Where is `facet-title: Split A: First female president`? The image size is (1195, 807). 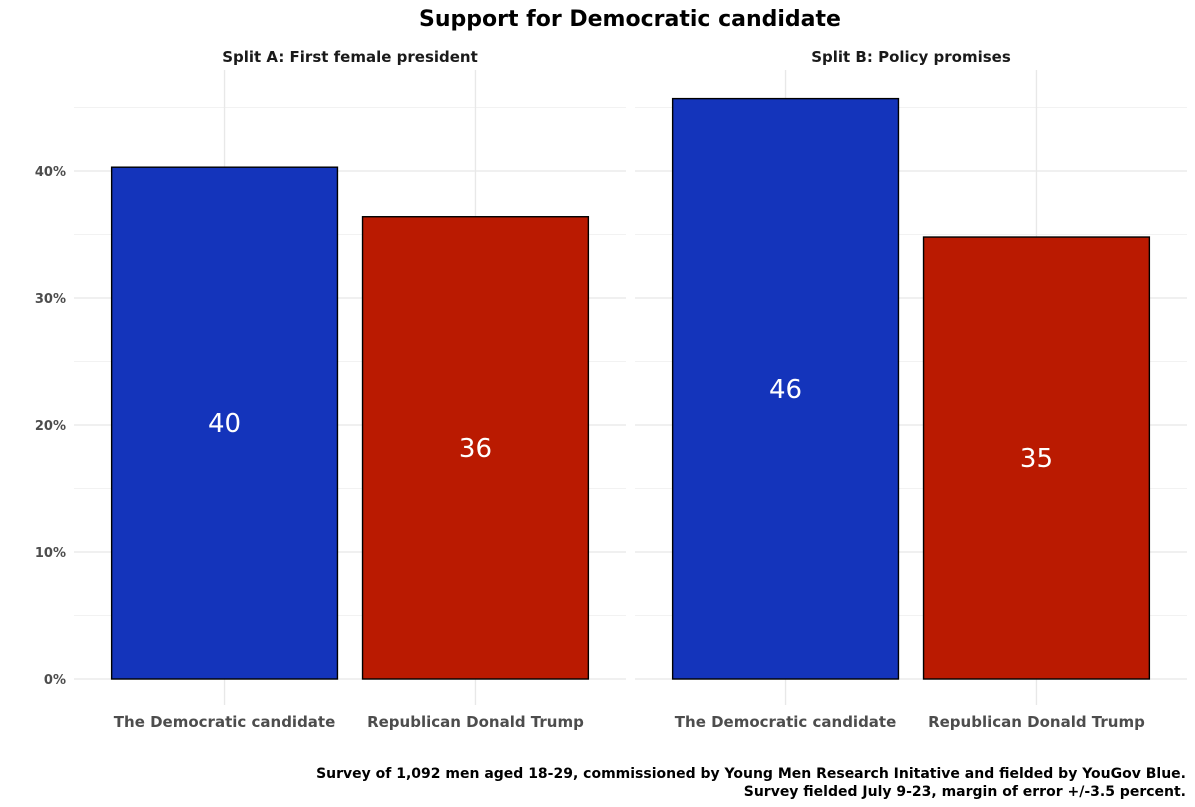 facet-title: Split A: First female president is located at coordinates (350, 57).